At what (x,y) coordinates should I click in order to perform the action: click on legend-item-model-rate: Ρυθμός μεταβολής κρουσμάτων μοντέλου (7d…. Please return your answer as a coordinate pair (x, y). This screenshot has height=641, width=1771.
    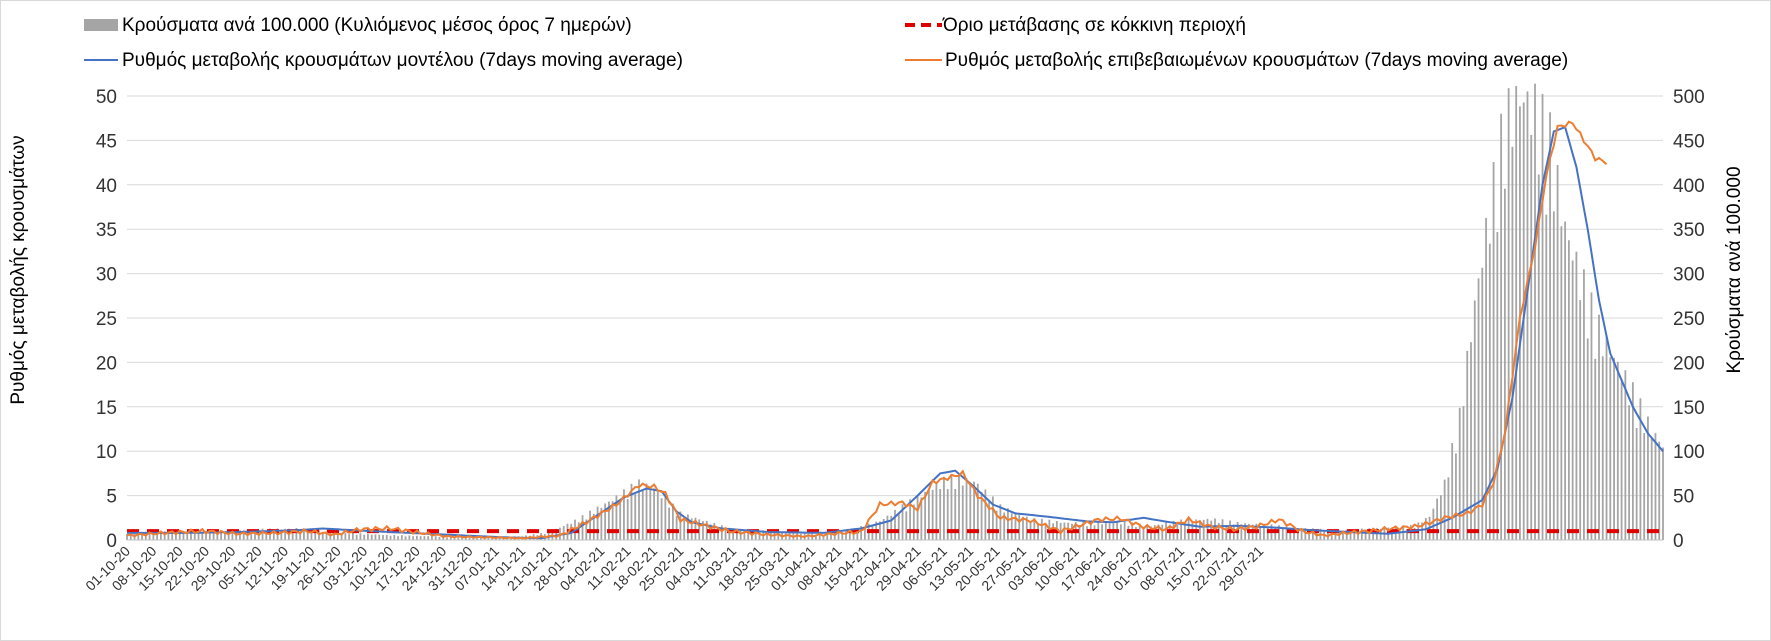
    Looking at the image, I should click on (383, 60).